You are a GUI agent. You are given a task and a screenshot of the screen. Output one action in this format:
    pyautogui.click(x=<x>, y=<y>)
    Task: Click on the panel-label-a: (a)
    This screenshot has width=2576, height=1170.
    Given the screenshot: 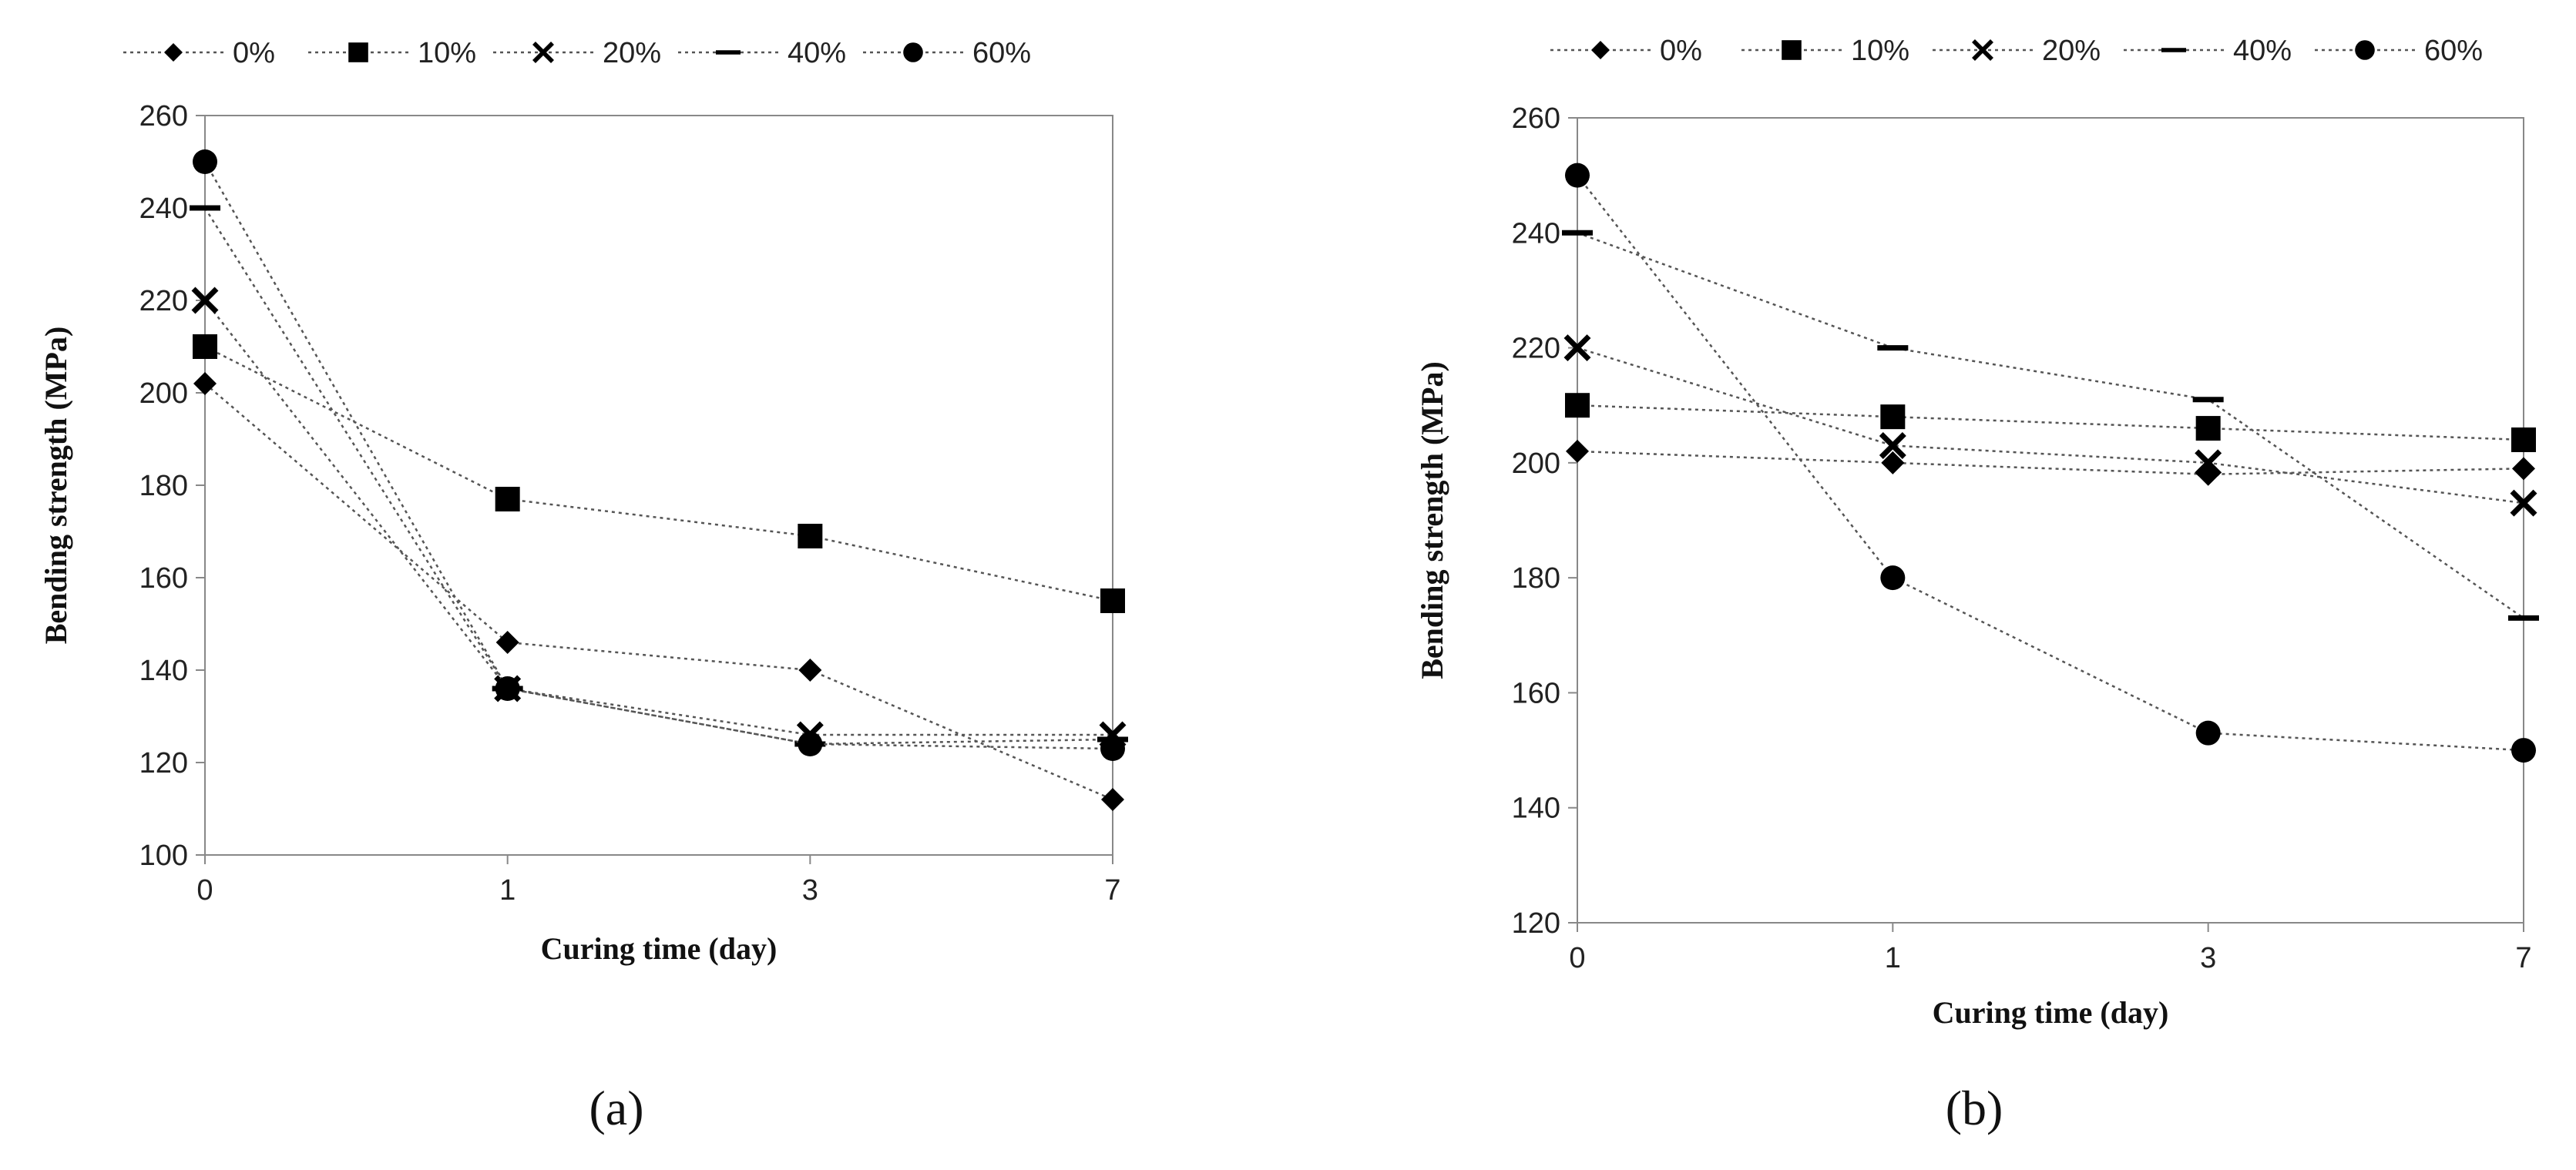 What is the action you would take?
    pyautogui.click(x=616, y=1108)
    